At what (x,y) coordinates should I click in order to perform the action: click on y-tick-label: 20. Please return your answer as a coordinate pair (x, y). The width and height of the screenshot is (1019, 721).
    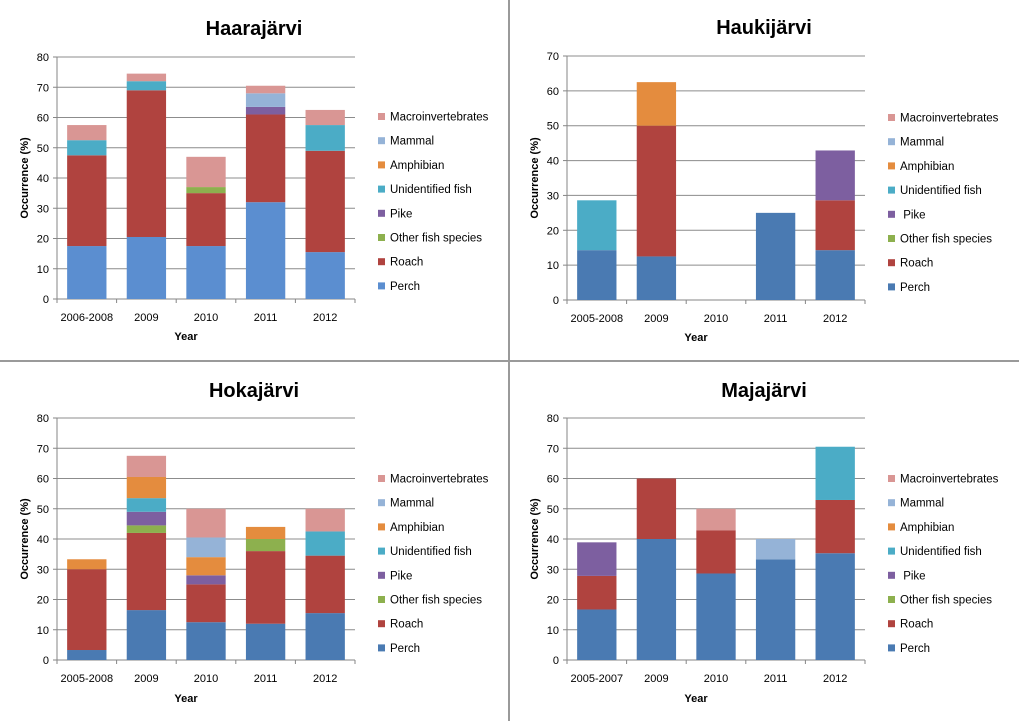
    Looking at the image, I should click on (553, 601).